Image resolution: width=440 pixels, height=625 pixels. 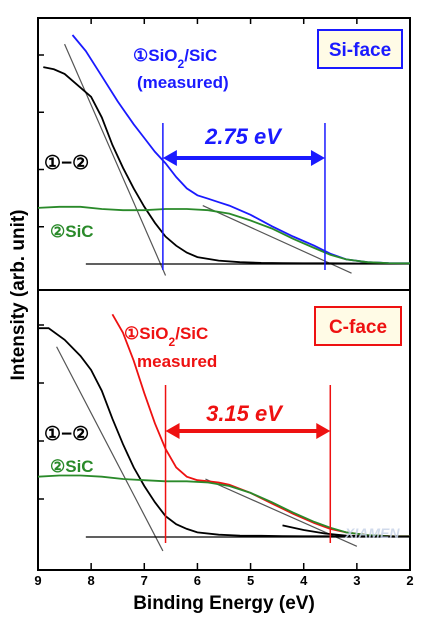 I want to click on si-face-label: Si-face, so click(x=360, y=50).